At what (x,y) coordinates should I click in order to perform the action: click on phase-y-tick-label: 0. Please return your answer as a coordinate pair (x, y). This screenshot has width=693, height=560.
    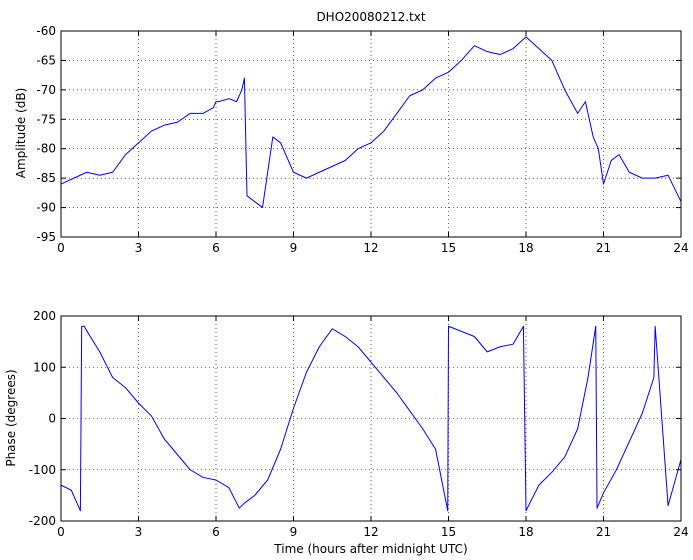
    Looking at the image, I should click on (52, 419).